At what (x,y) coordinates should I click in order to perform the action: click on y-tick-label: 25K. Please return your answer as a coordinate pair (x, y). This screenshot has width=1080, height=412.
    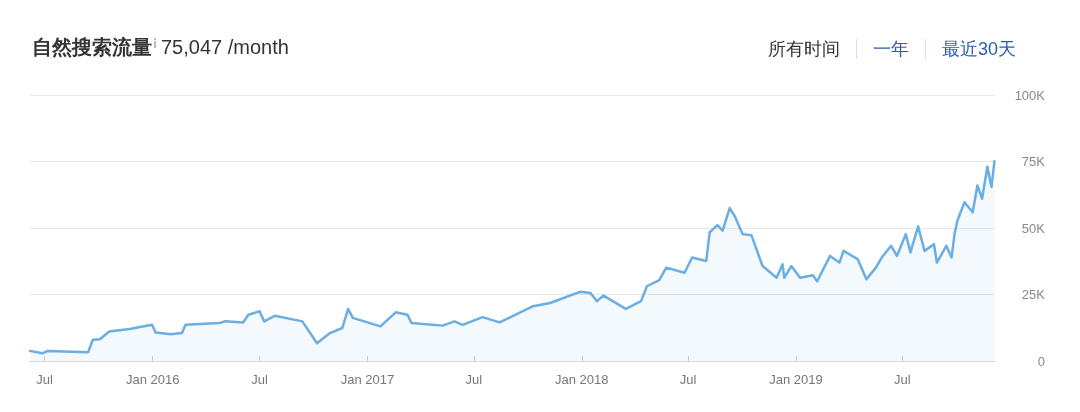
    Looking at the image, I should click on (1033, 294).